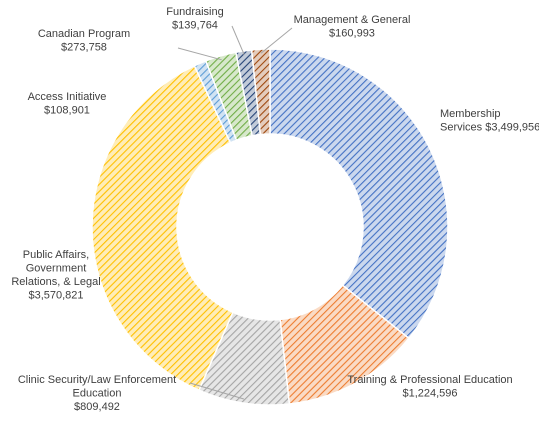 Image resolution: width=539 pixels, height=444 pixels. I want to click on slice-label-5: Canadian Program $273,758, so click(84, 41).